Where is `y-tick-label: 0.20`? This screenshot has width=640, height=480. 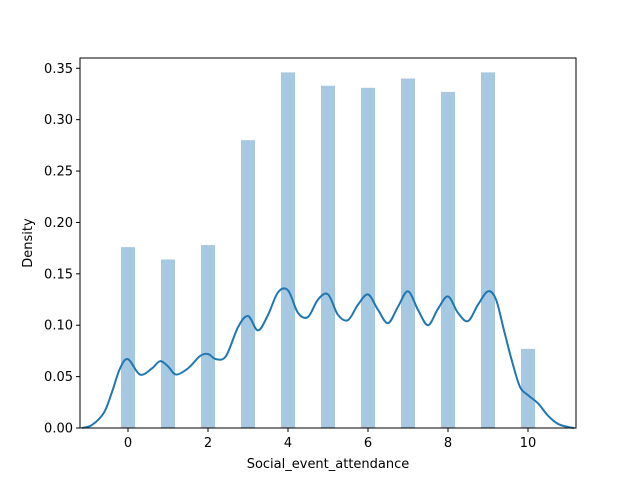
y-tick-label: 0.20 is located at coordinates (58, 223).